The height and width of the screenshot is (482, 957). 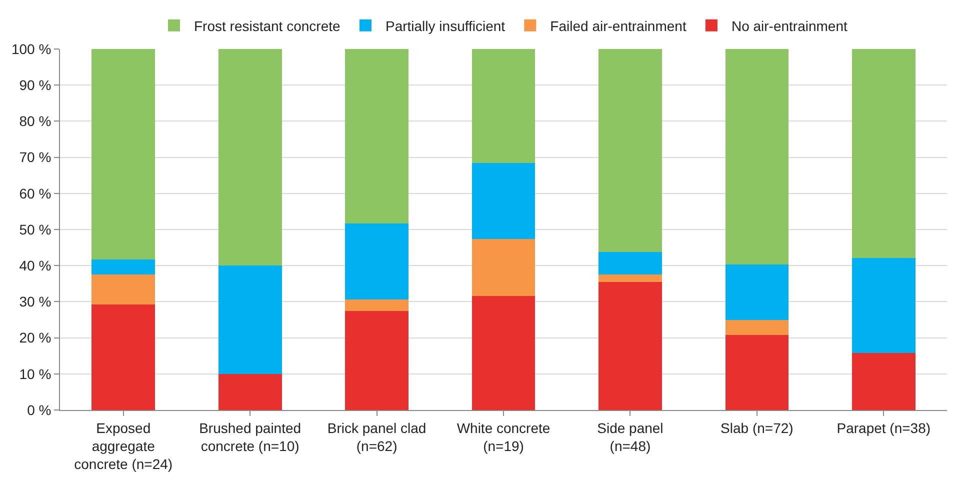 What do you see at coordinates (789, 26) in the screenshot?
I see `legend-label: No air-entrainment` at bounding box center [789, 26].